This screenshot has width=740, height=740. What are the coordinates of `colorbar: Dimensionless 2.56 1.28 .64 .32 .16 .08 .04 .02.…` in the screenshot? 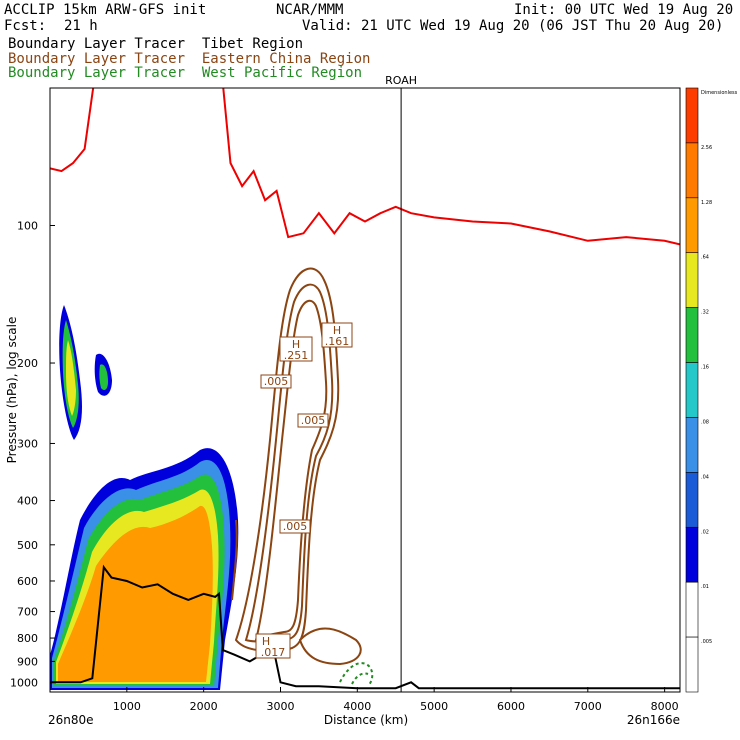 It's located at (711, 390).